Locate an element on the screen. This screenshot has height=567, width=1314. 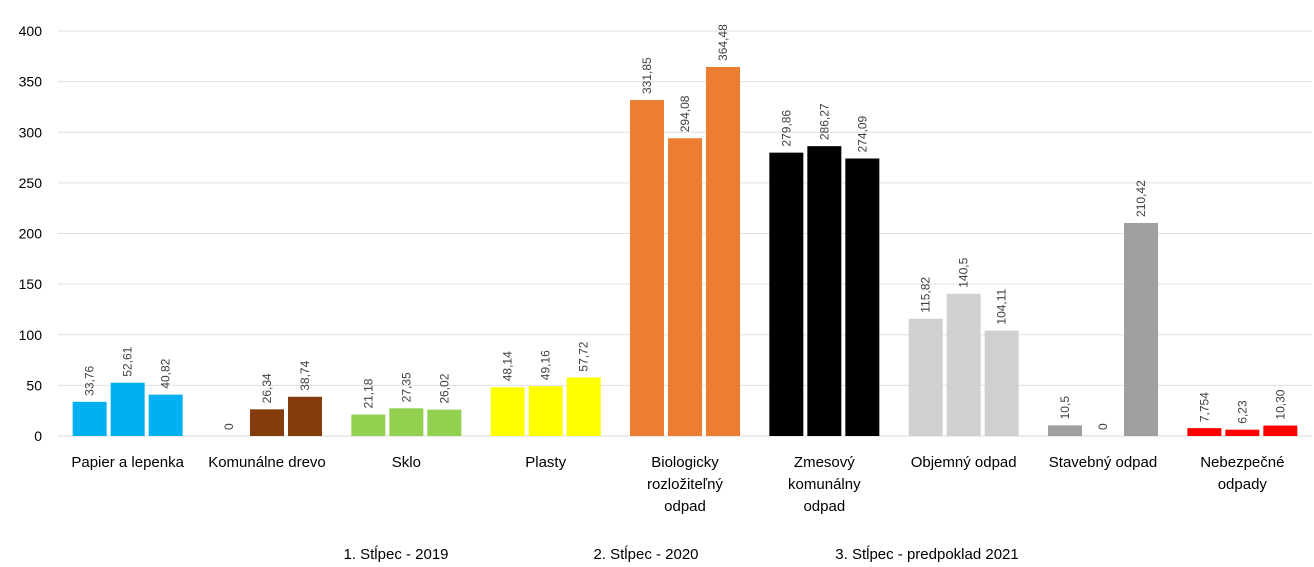
data-label: 57,72 is located at coordinates (584, 356).